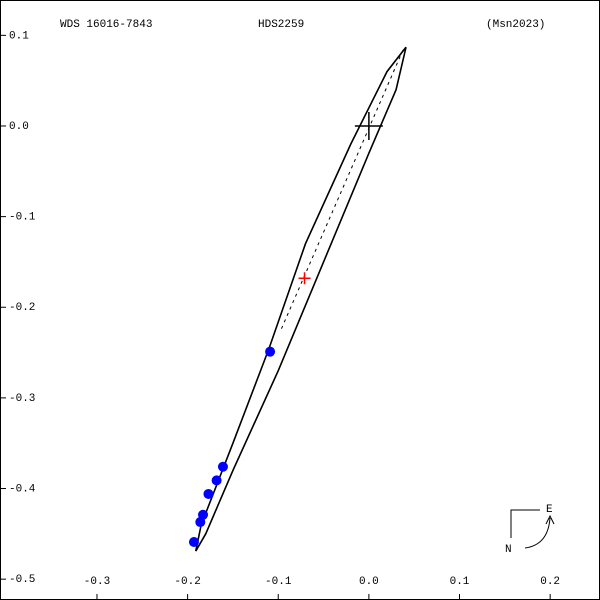  Describe the element at coordinates (106, 25) in the screenshot. I see `chart-title: WDS 16016-7843` at that location.